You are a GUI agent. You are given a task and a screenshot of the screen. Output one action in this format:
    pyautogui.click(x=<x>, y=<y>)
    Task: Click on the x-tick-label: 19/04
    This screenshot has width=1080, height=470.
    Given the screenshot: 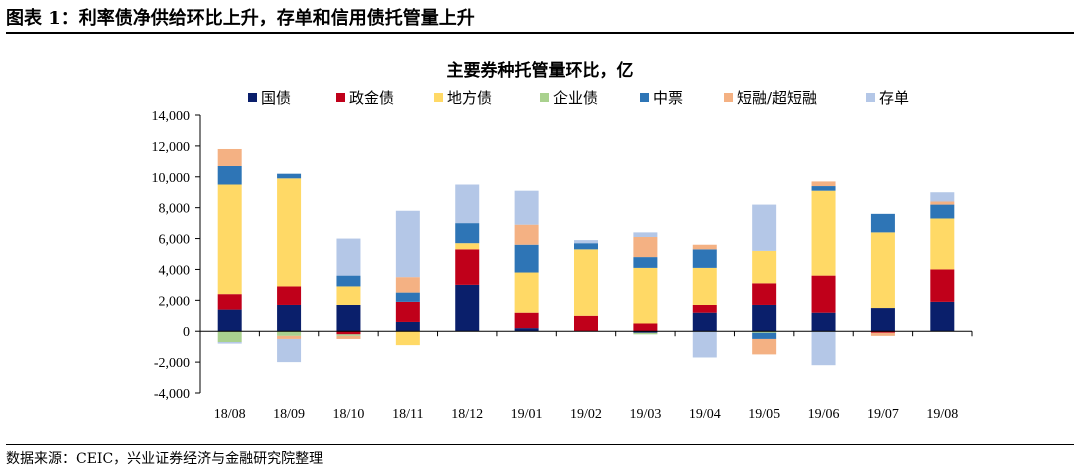 What is the action you would take?
    pyautogui.click(x=705, y=414)
    